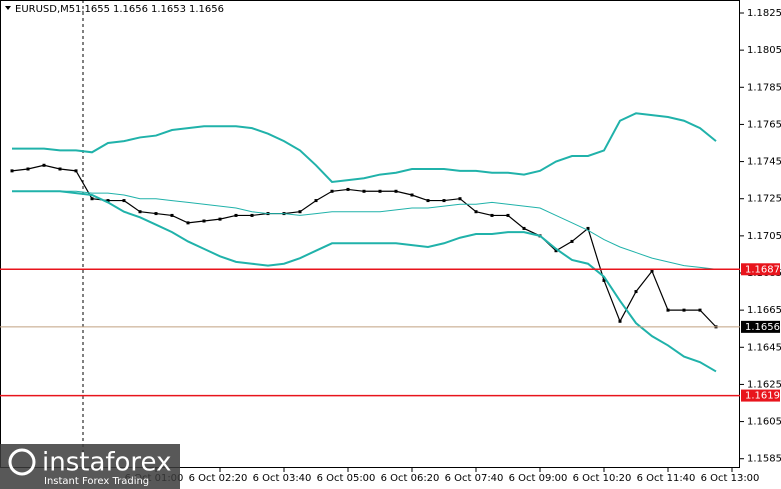 This screenshot has height=489, width=781. Describe the element at coordinates (764, 13) in the screenshot. I see `y-tick-label: 1.1825` at that location.